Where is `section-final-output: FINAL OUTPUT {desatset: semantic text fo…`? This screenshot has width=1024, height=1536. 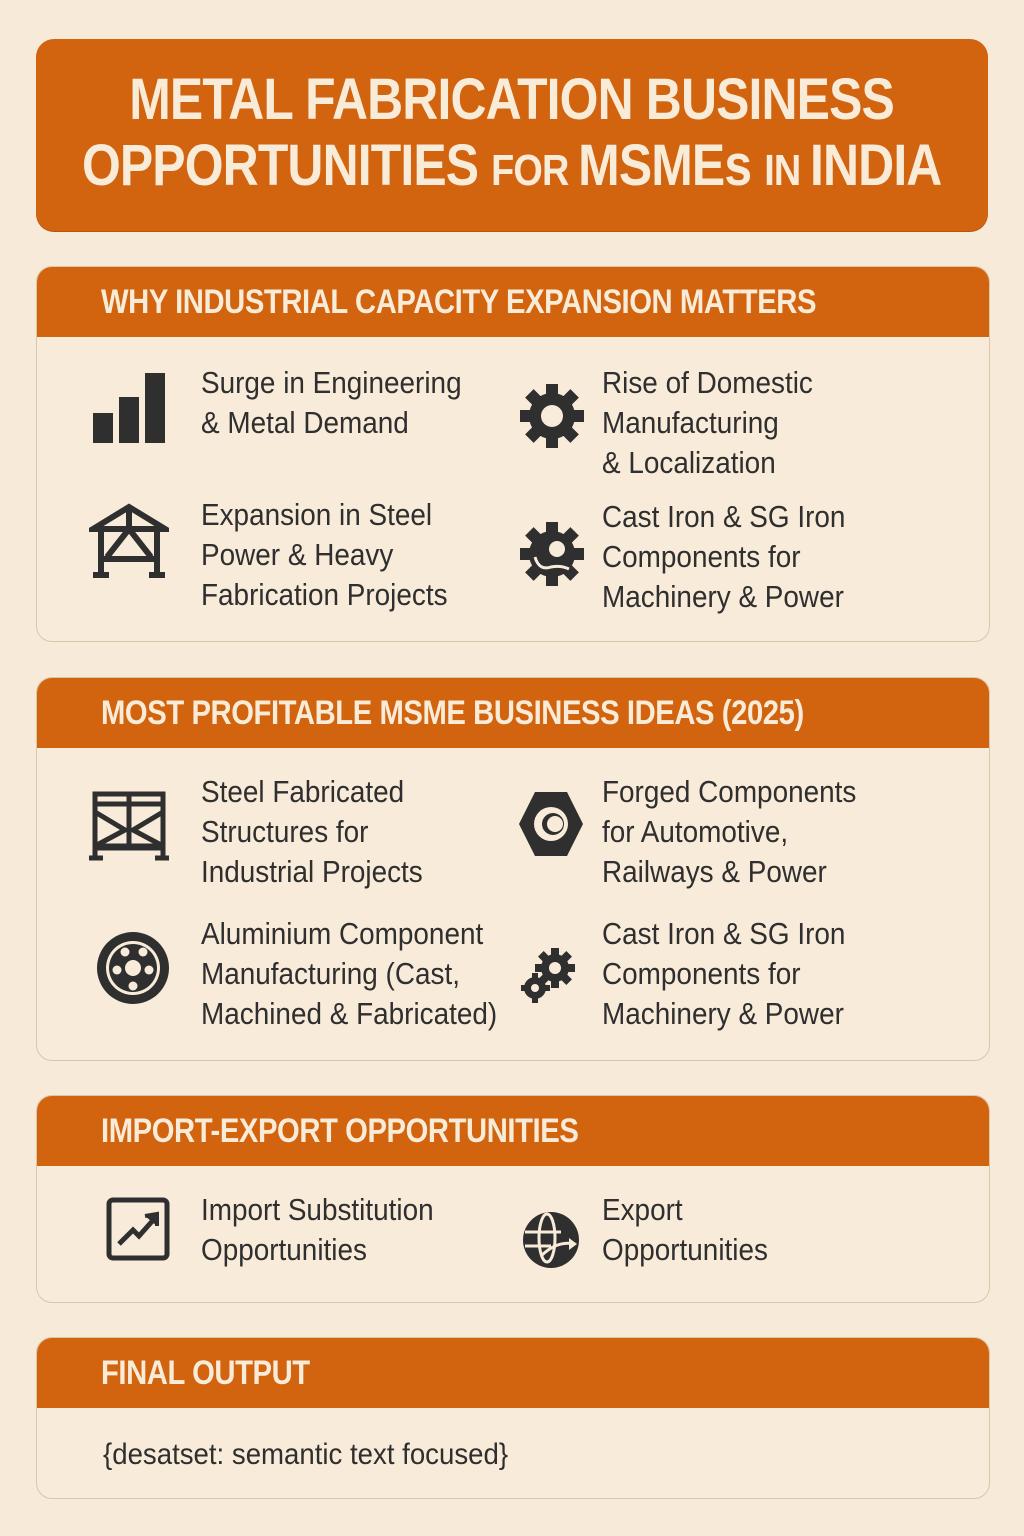
section-final-output: FINAL OUTPUT {desatset: semantic text fo… is located at coordinates (513, 1418).